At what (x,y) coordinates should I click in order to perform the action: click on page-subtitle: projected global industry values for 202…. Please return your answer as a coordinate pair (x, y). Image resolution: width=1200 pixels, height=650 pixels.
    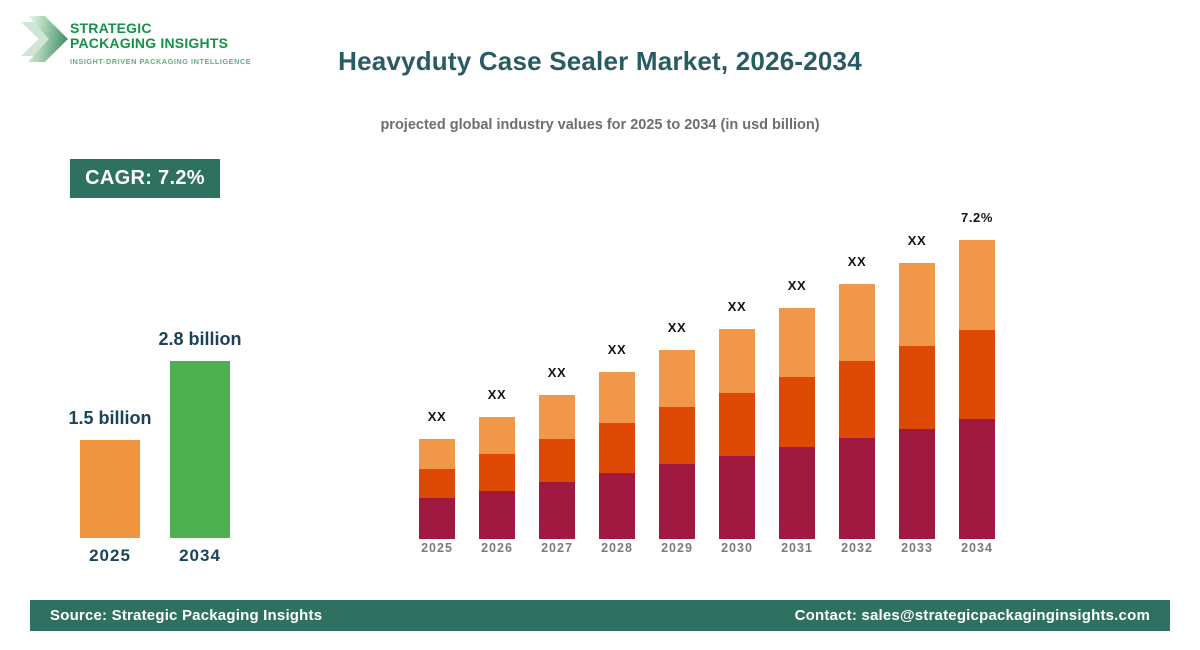
    Looking at the image, I should click on (600, 125).